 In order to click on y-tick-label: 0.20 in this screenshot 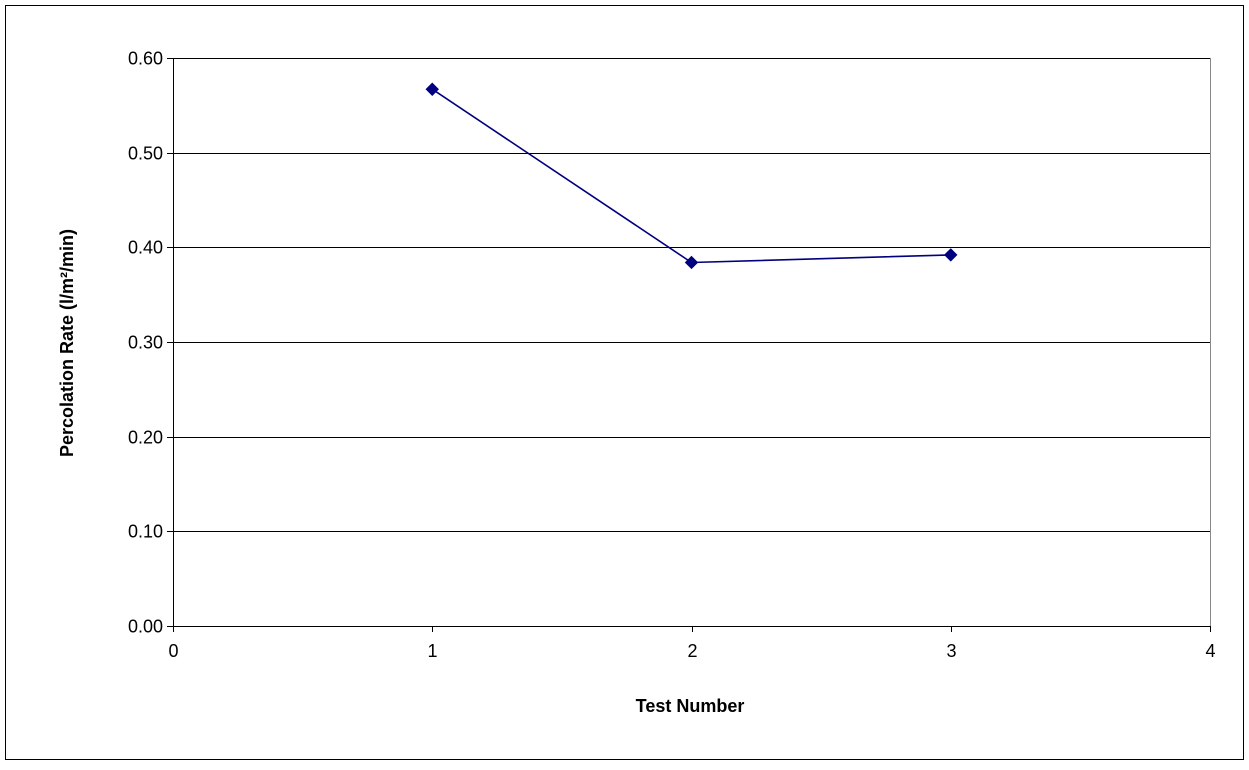, I will do `click(145, 438)`.